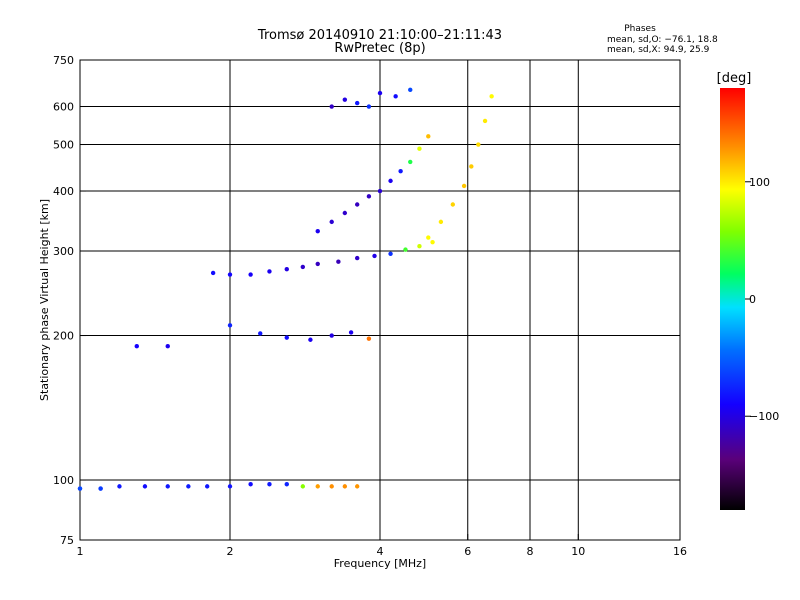  Describe the element at coordinates (63, 336) in the screenshot. I see `y-tick-label: 200` at that location.